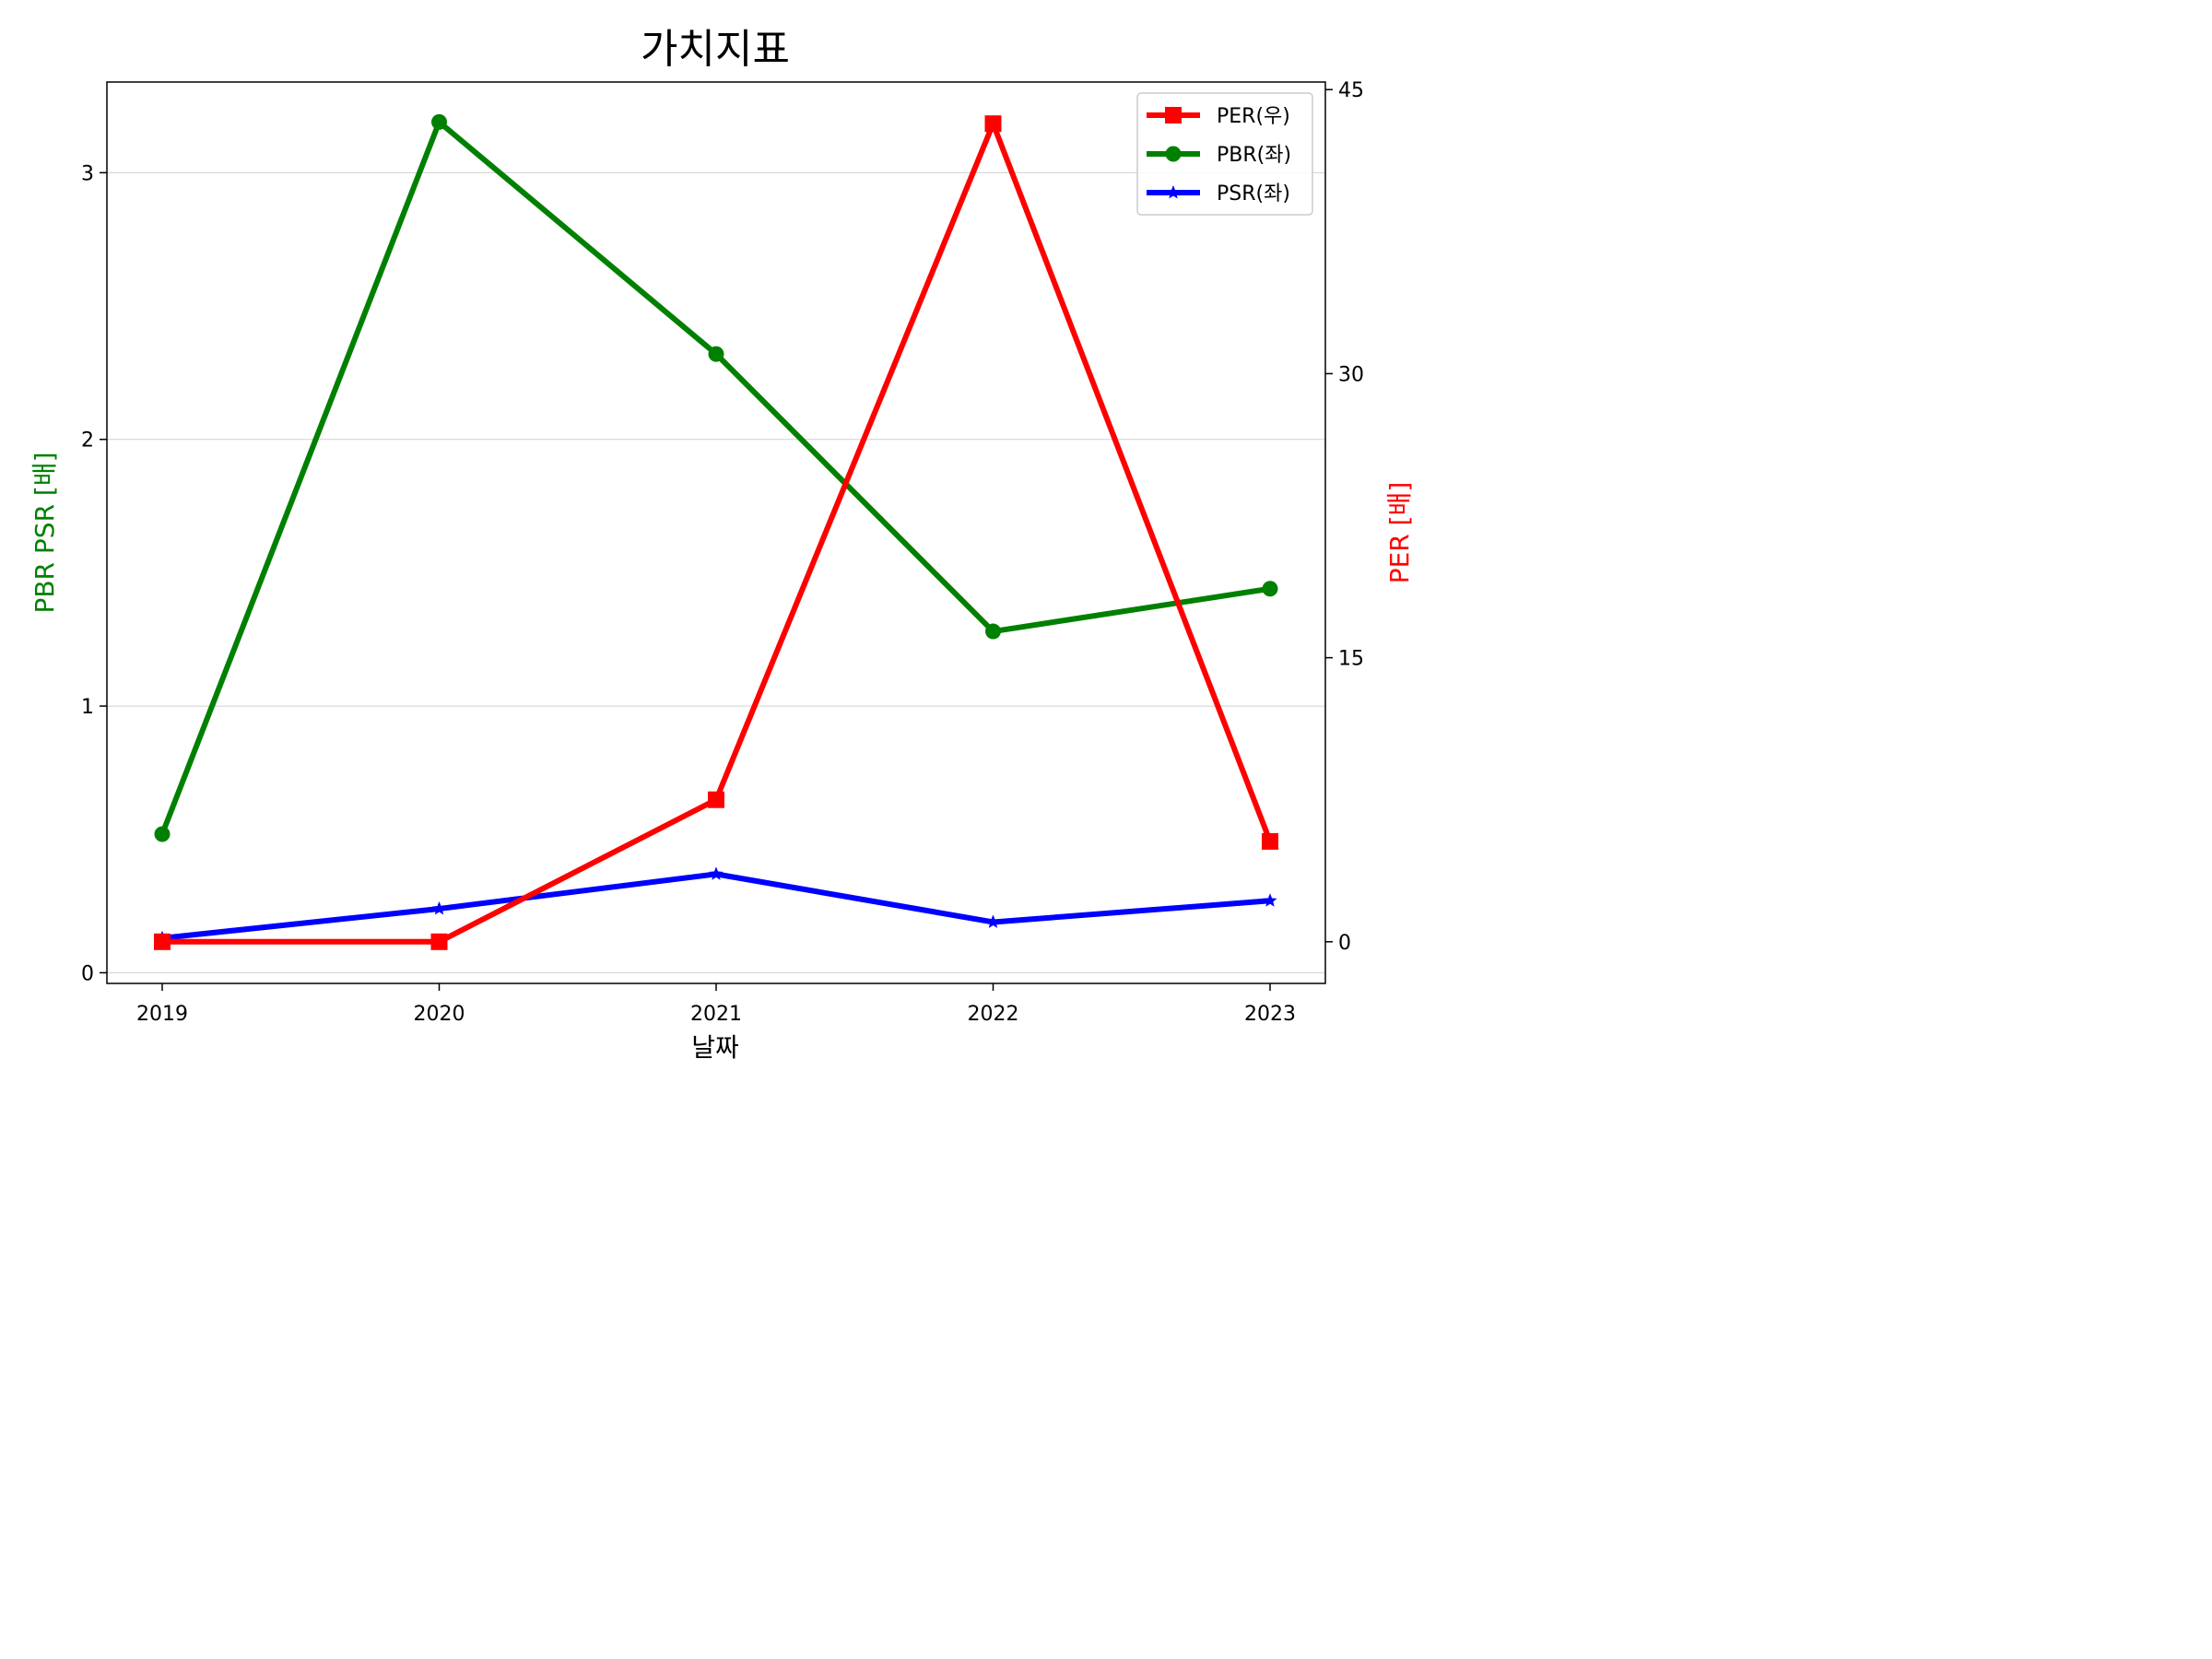  I want to click on x-axis: 2019 2020 2021 2022 2023, so click(716, 1004).